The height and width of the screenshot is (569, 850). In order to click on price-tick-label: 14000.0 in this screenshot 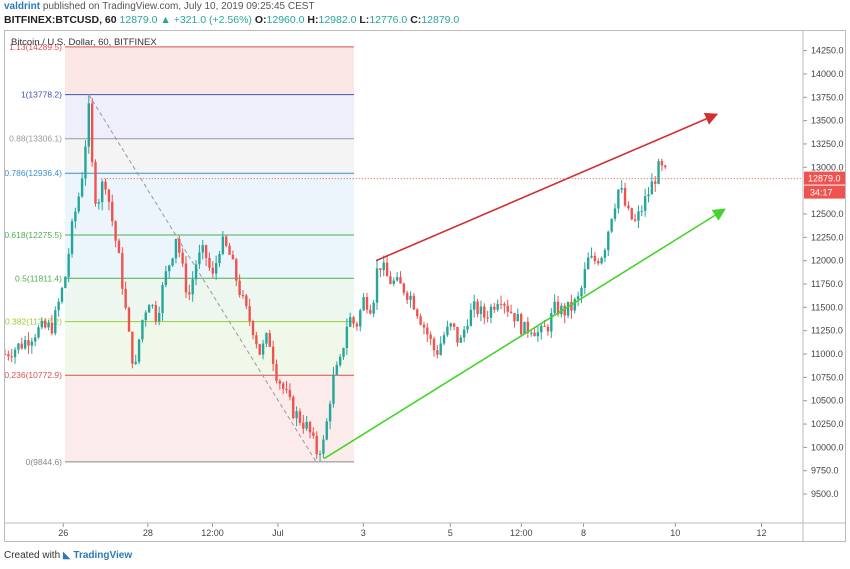, I will do `click(827, 74)`.